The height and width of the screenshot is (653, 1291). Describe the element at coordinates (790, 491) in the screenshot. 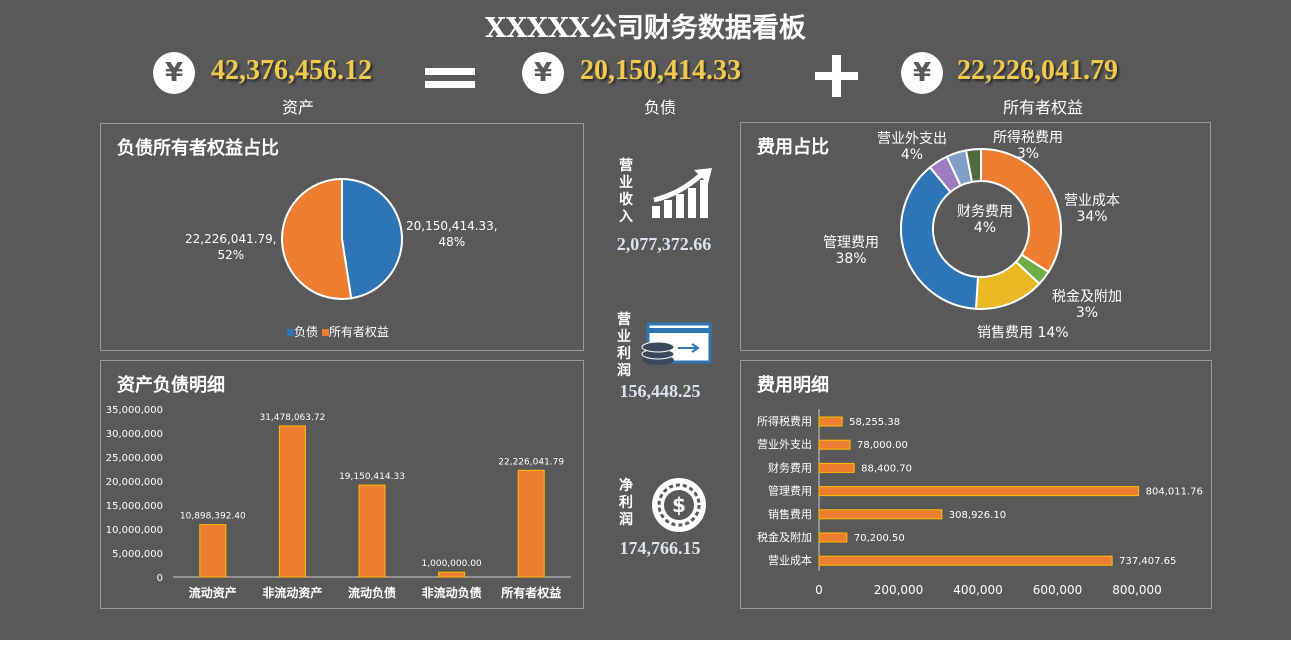

I see `y-category-label: 管理费用` at that location.